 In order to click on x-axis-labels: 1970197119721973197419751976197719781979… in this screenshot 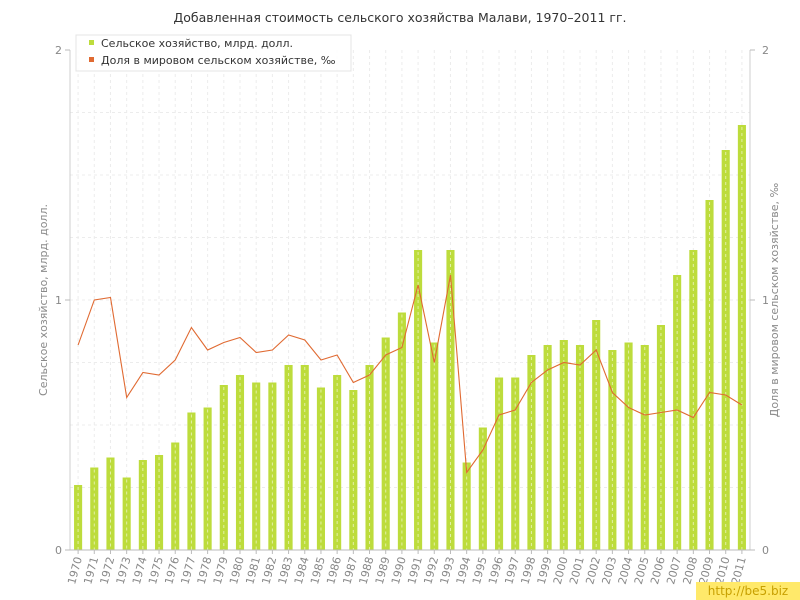, I will do `click(407, 568)`.